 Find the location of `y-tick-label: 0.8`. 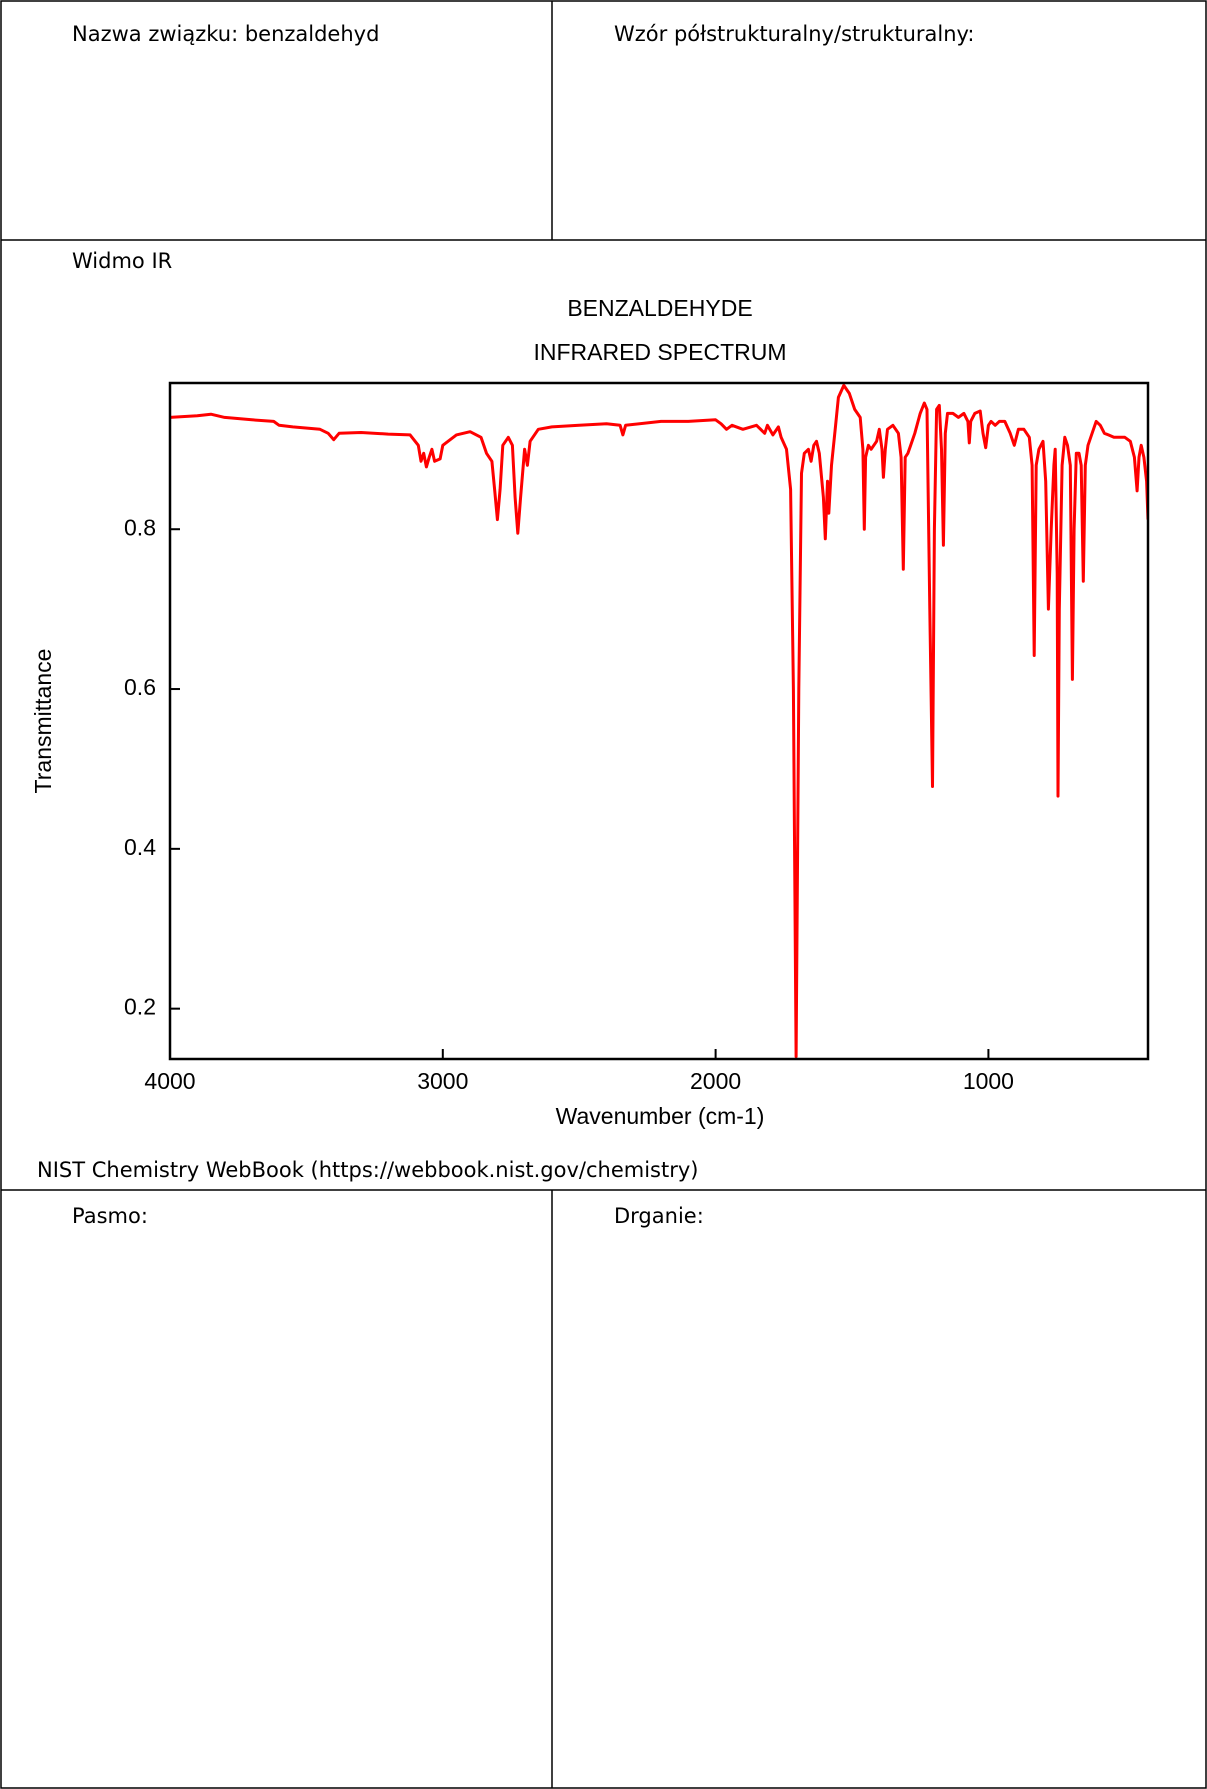

y-tick-label: 0.8 is located at coordinates (140, 527).